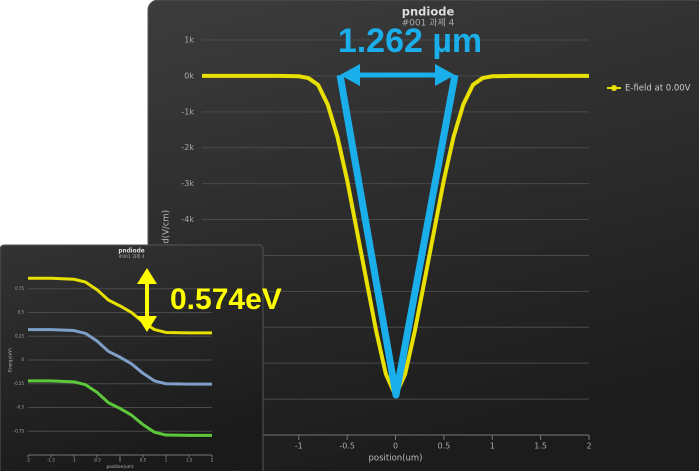 The image size is (699, 471). I want to click on annotation-shape, so click(397, 236).